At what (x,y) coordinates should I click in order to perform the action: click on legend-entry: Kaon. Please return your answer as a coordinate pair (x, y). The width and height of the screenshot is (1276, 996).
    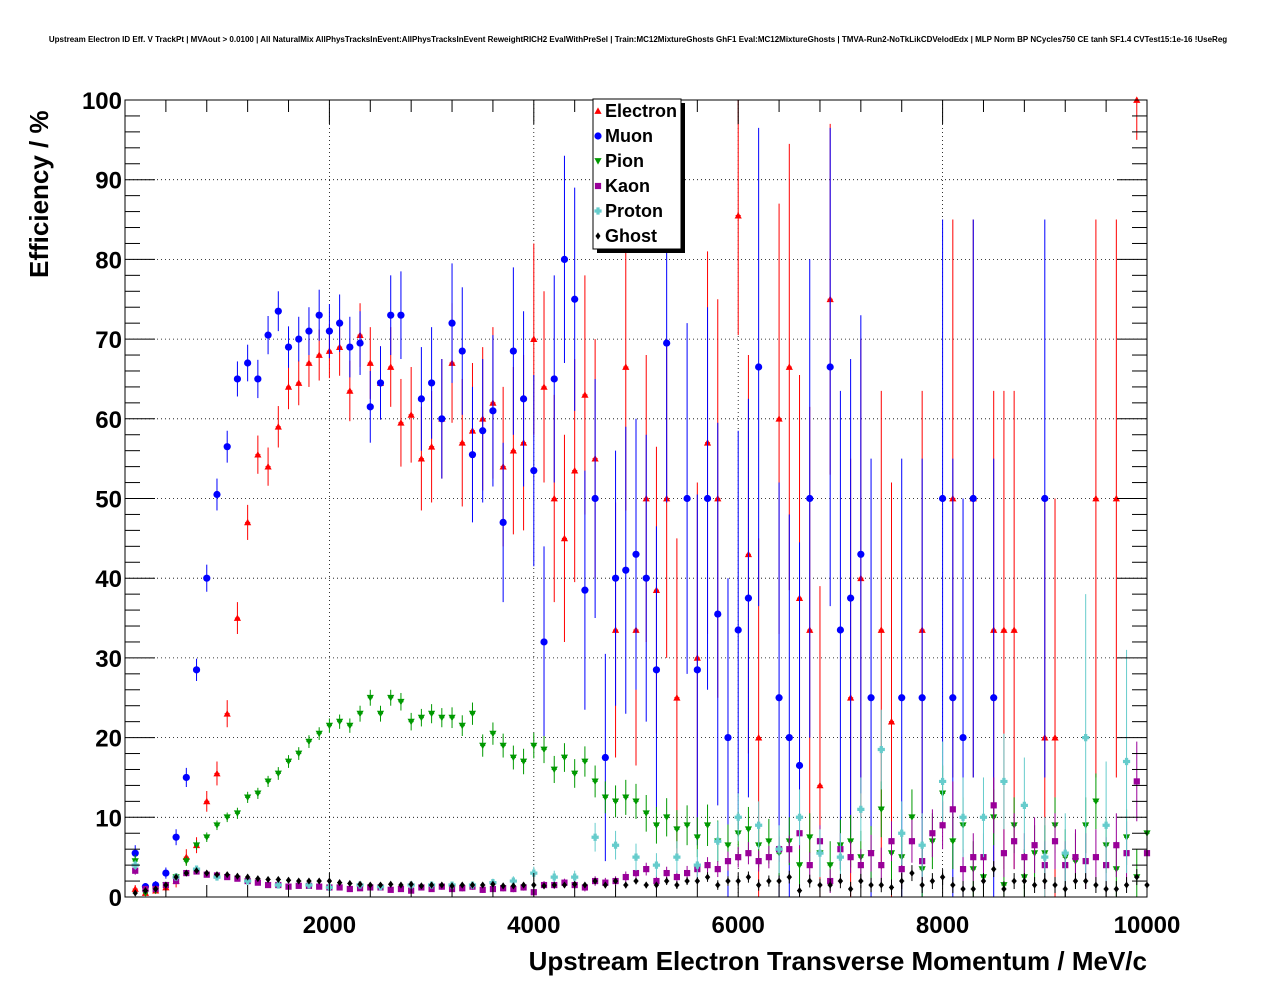
    Looking at the image, I should click on (622, 186).